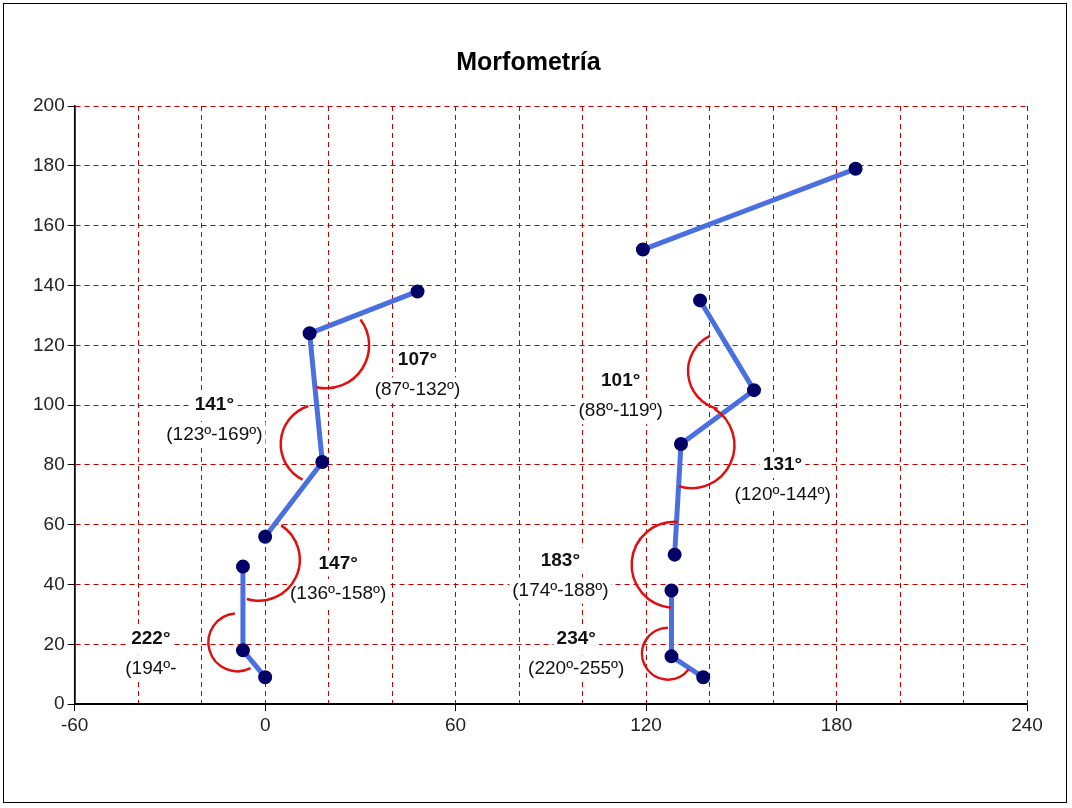 This screenshot has height=808, width=1072. I want to click on y-tick-label: 140, so click(49, 284).